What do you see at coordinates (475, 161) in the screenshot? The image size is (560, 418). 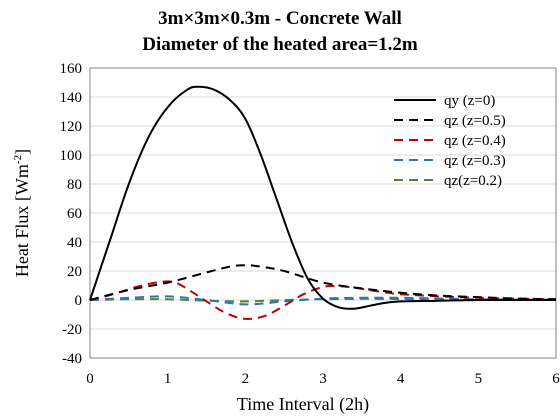 I see `legend-label: qz (z=0.3)` at bounding box center [475, 161].